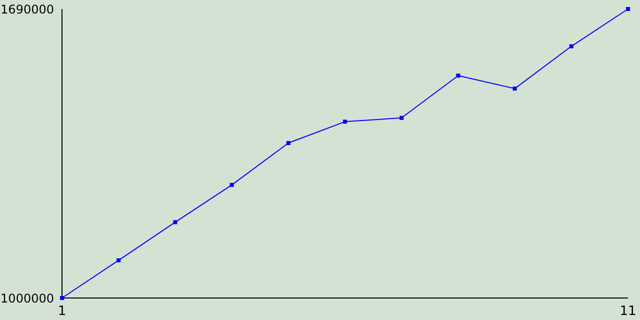 Image resolution: width=640 pixels, height=320 pixels. What do you see at coordinates (27, 9) in the screenshot?
I see `y-tick-label: 1690000` at bounding box center [27, 9].